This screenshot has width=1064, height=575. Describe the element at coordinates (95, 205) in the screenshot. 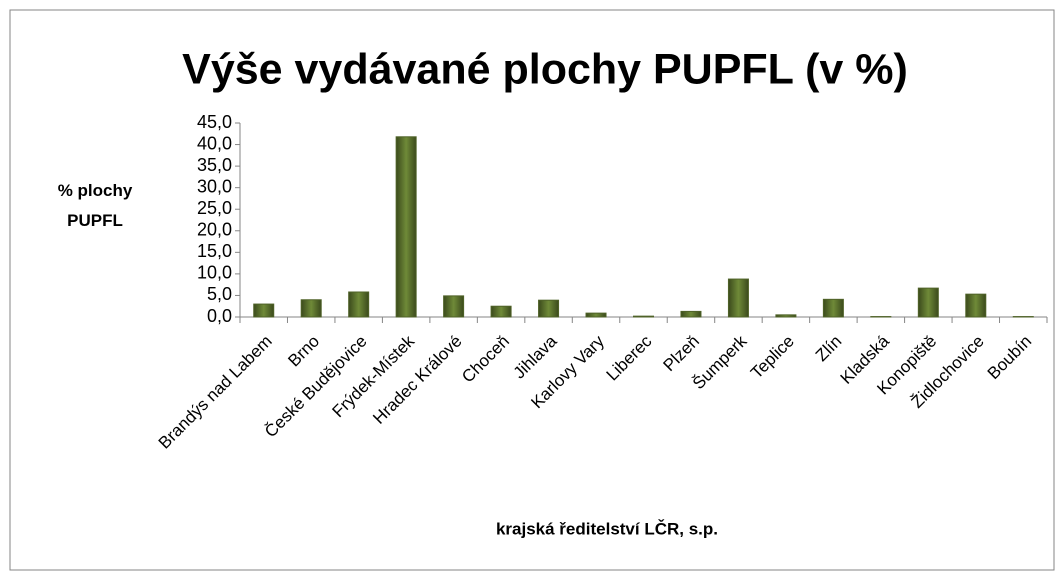

I see `y-axis-label: % plochy PUPFL` at that location.